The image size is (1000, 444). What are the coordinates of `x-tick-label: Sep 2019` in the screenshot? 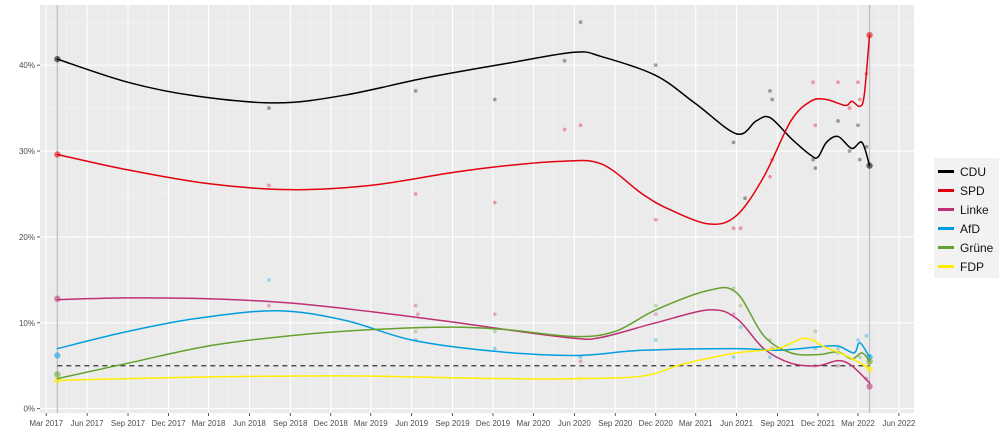 It's located at (452, 423).